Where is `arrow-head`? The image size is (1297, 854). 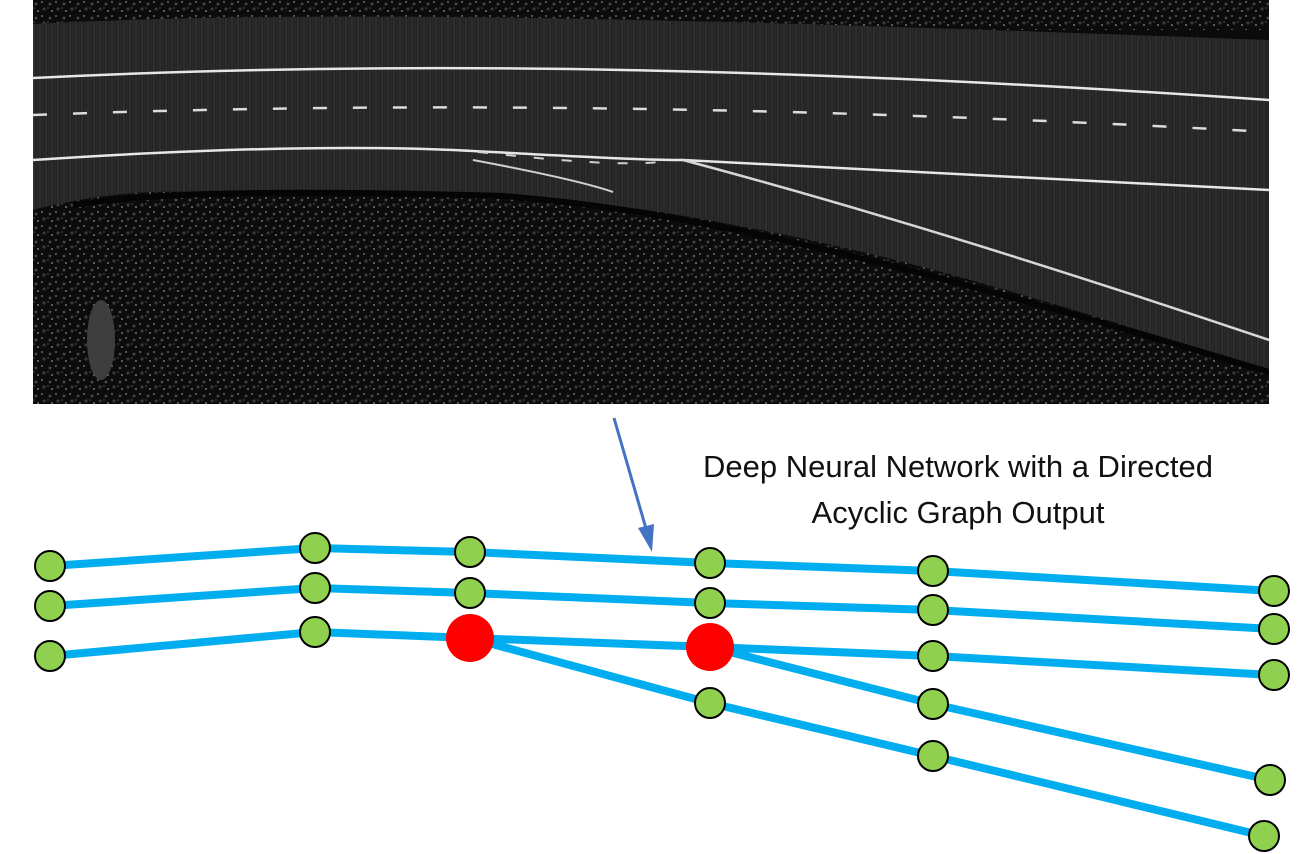 arrow-head is located at coordinates (646, 538).